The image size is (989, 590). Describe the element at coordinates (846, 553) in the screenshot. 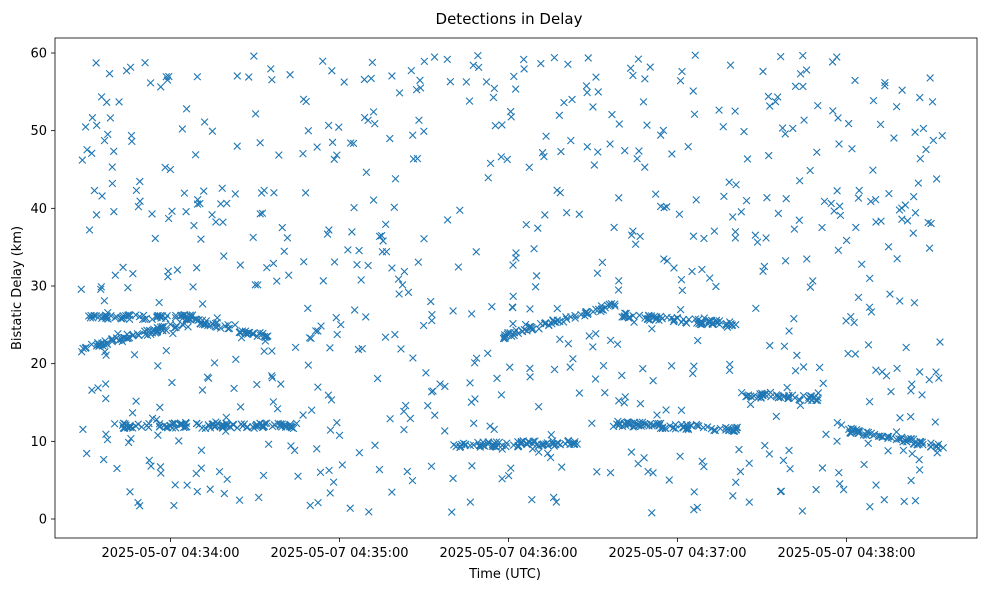

I see `x-tick-label: 2025-05-07 04:38:00` at that location.